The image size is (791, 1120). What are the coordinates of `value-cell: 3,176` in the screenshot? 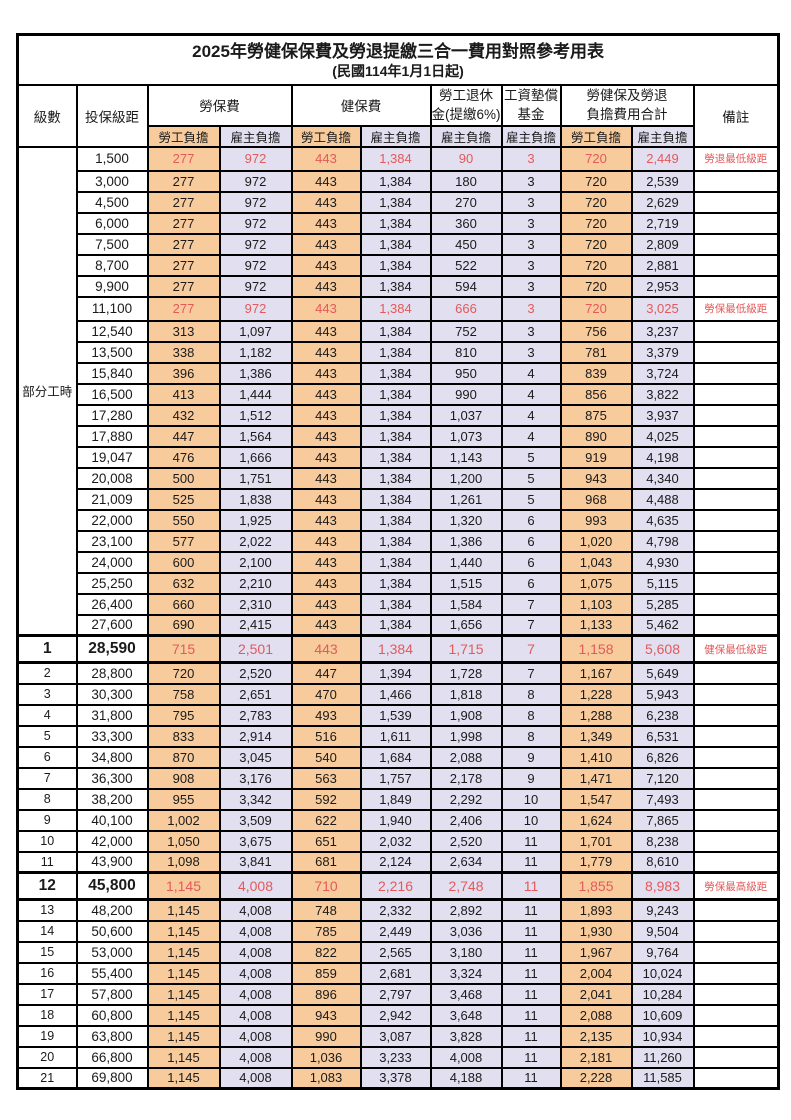 It's located at (255, 778).